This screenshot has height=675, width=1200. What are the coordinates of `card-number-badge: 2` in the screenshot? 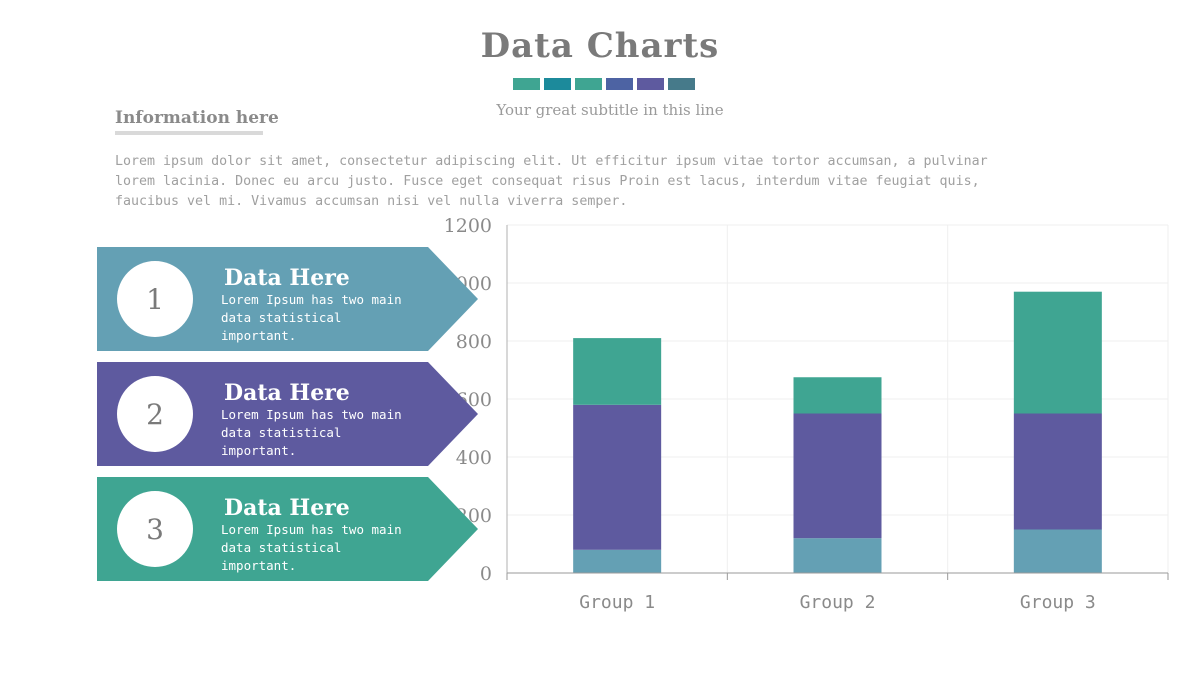 It's located at (155, 414).